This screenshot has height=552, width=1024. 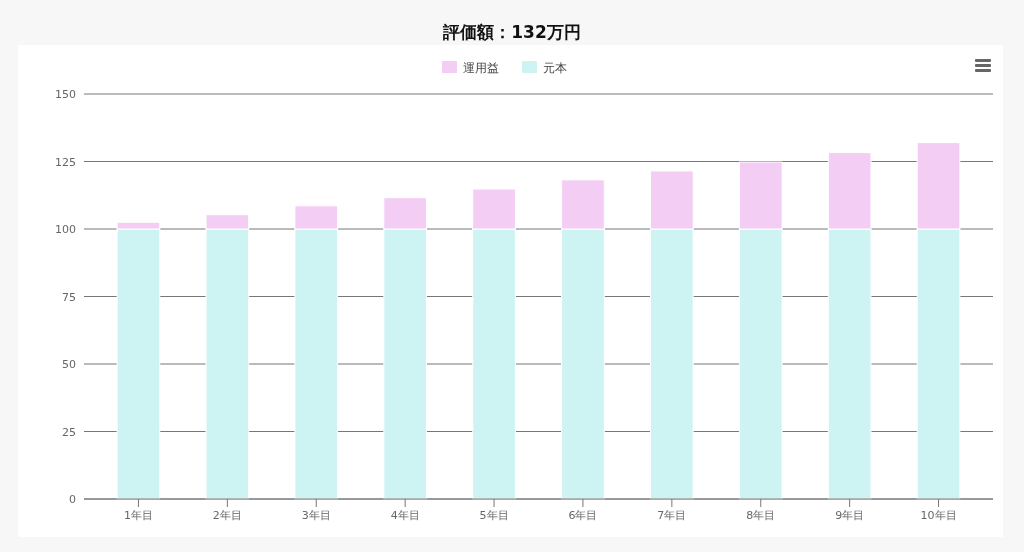 What do you see at coordinates (316, 515) in the screenshot?
I see `x-tick-label: 3年目` at bounding box center [316, 515].